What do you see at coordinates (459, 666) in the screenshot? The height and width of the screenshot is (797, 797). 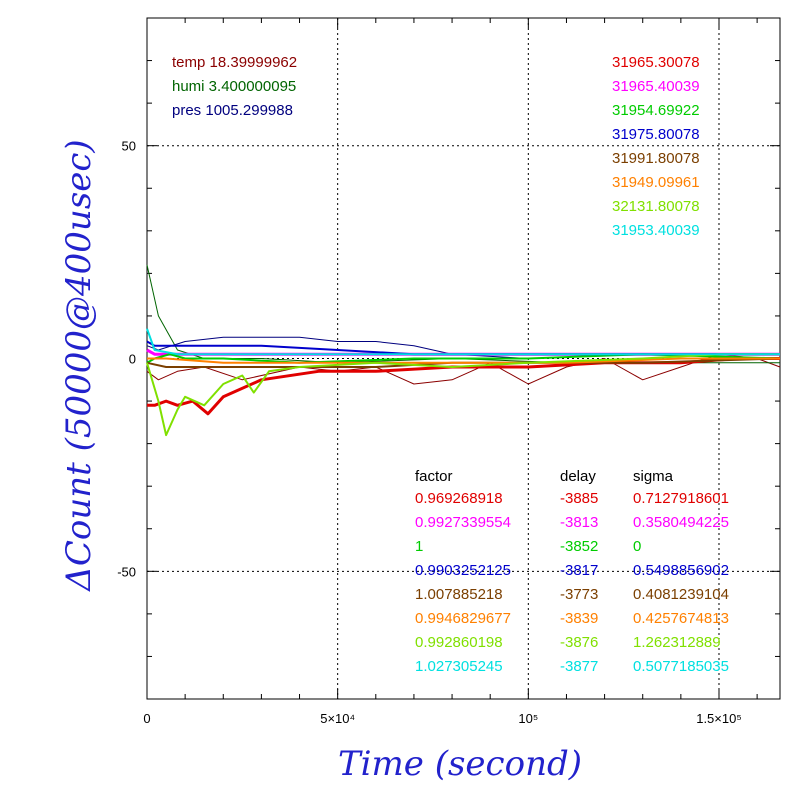 I see `table-factor-value: 1.027305245` at bounding box center [459, 666].